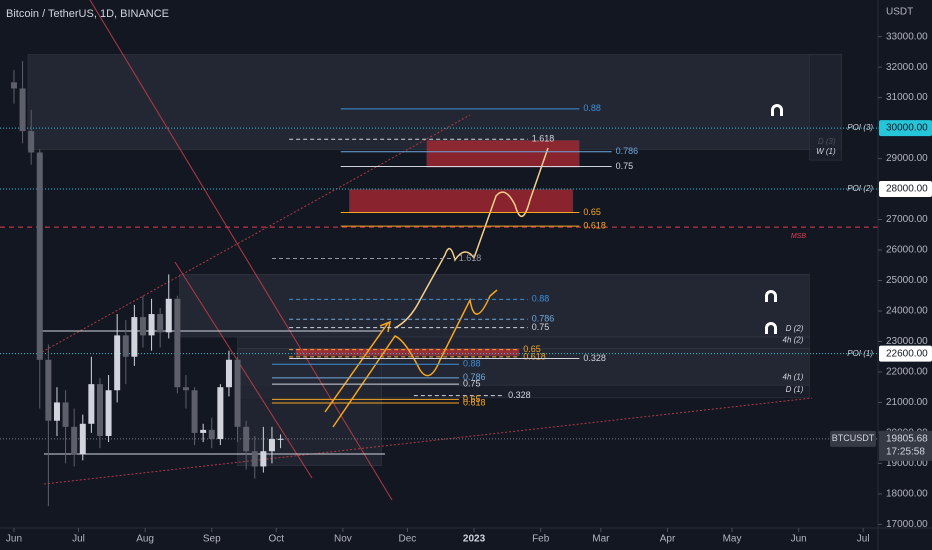  I want to click on line-name: POI (3), so click(860, 127).